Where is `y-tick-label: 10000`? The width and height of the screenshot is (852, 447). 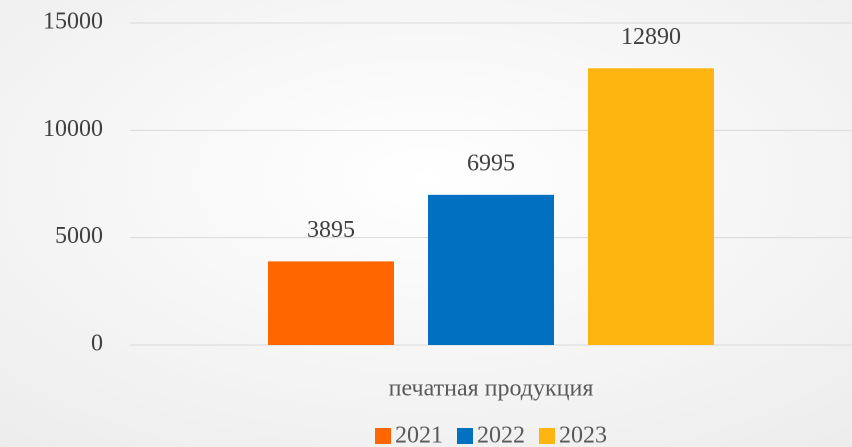 y-tick-label: 10000 is located at coordinates (73, 129).